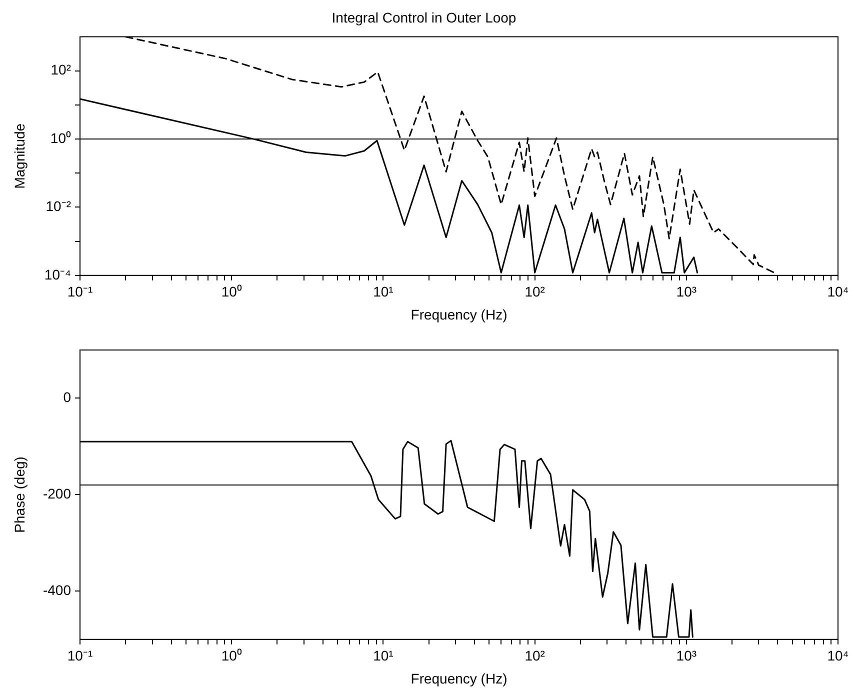  What do you see at coordinates (59, 206) in the screenshot?
I see `y-tick-label: 10⁻²` at bounding box center [59, 206].